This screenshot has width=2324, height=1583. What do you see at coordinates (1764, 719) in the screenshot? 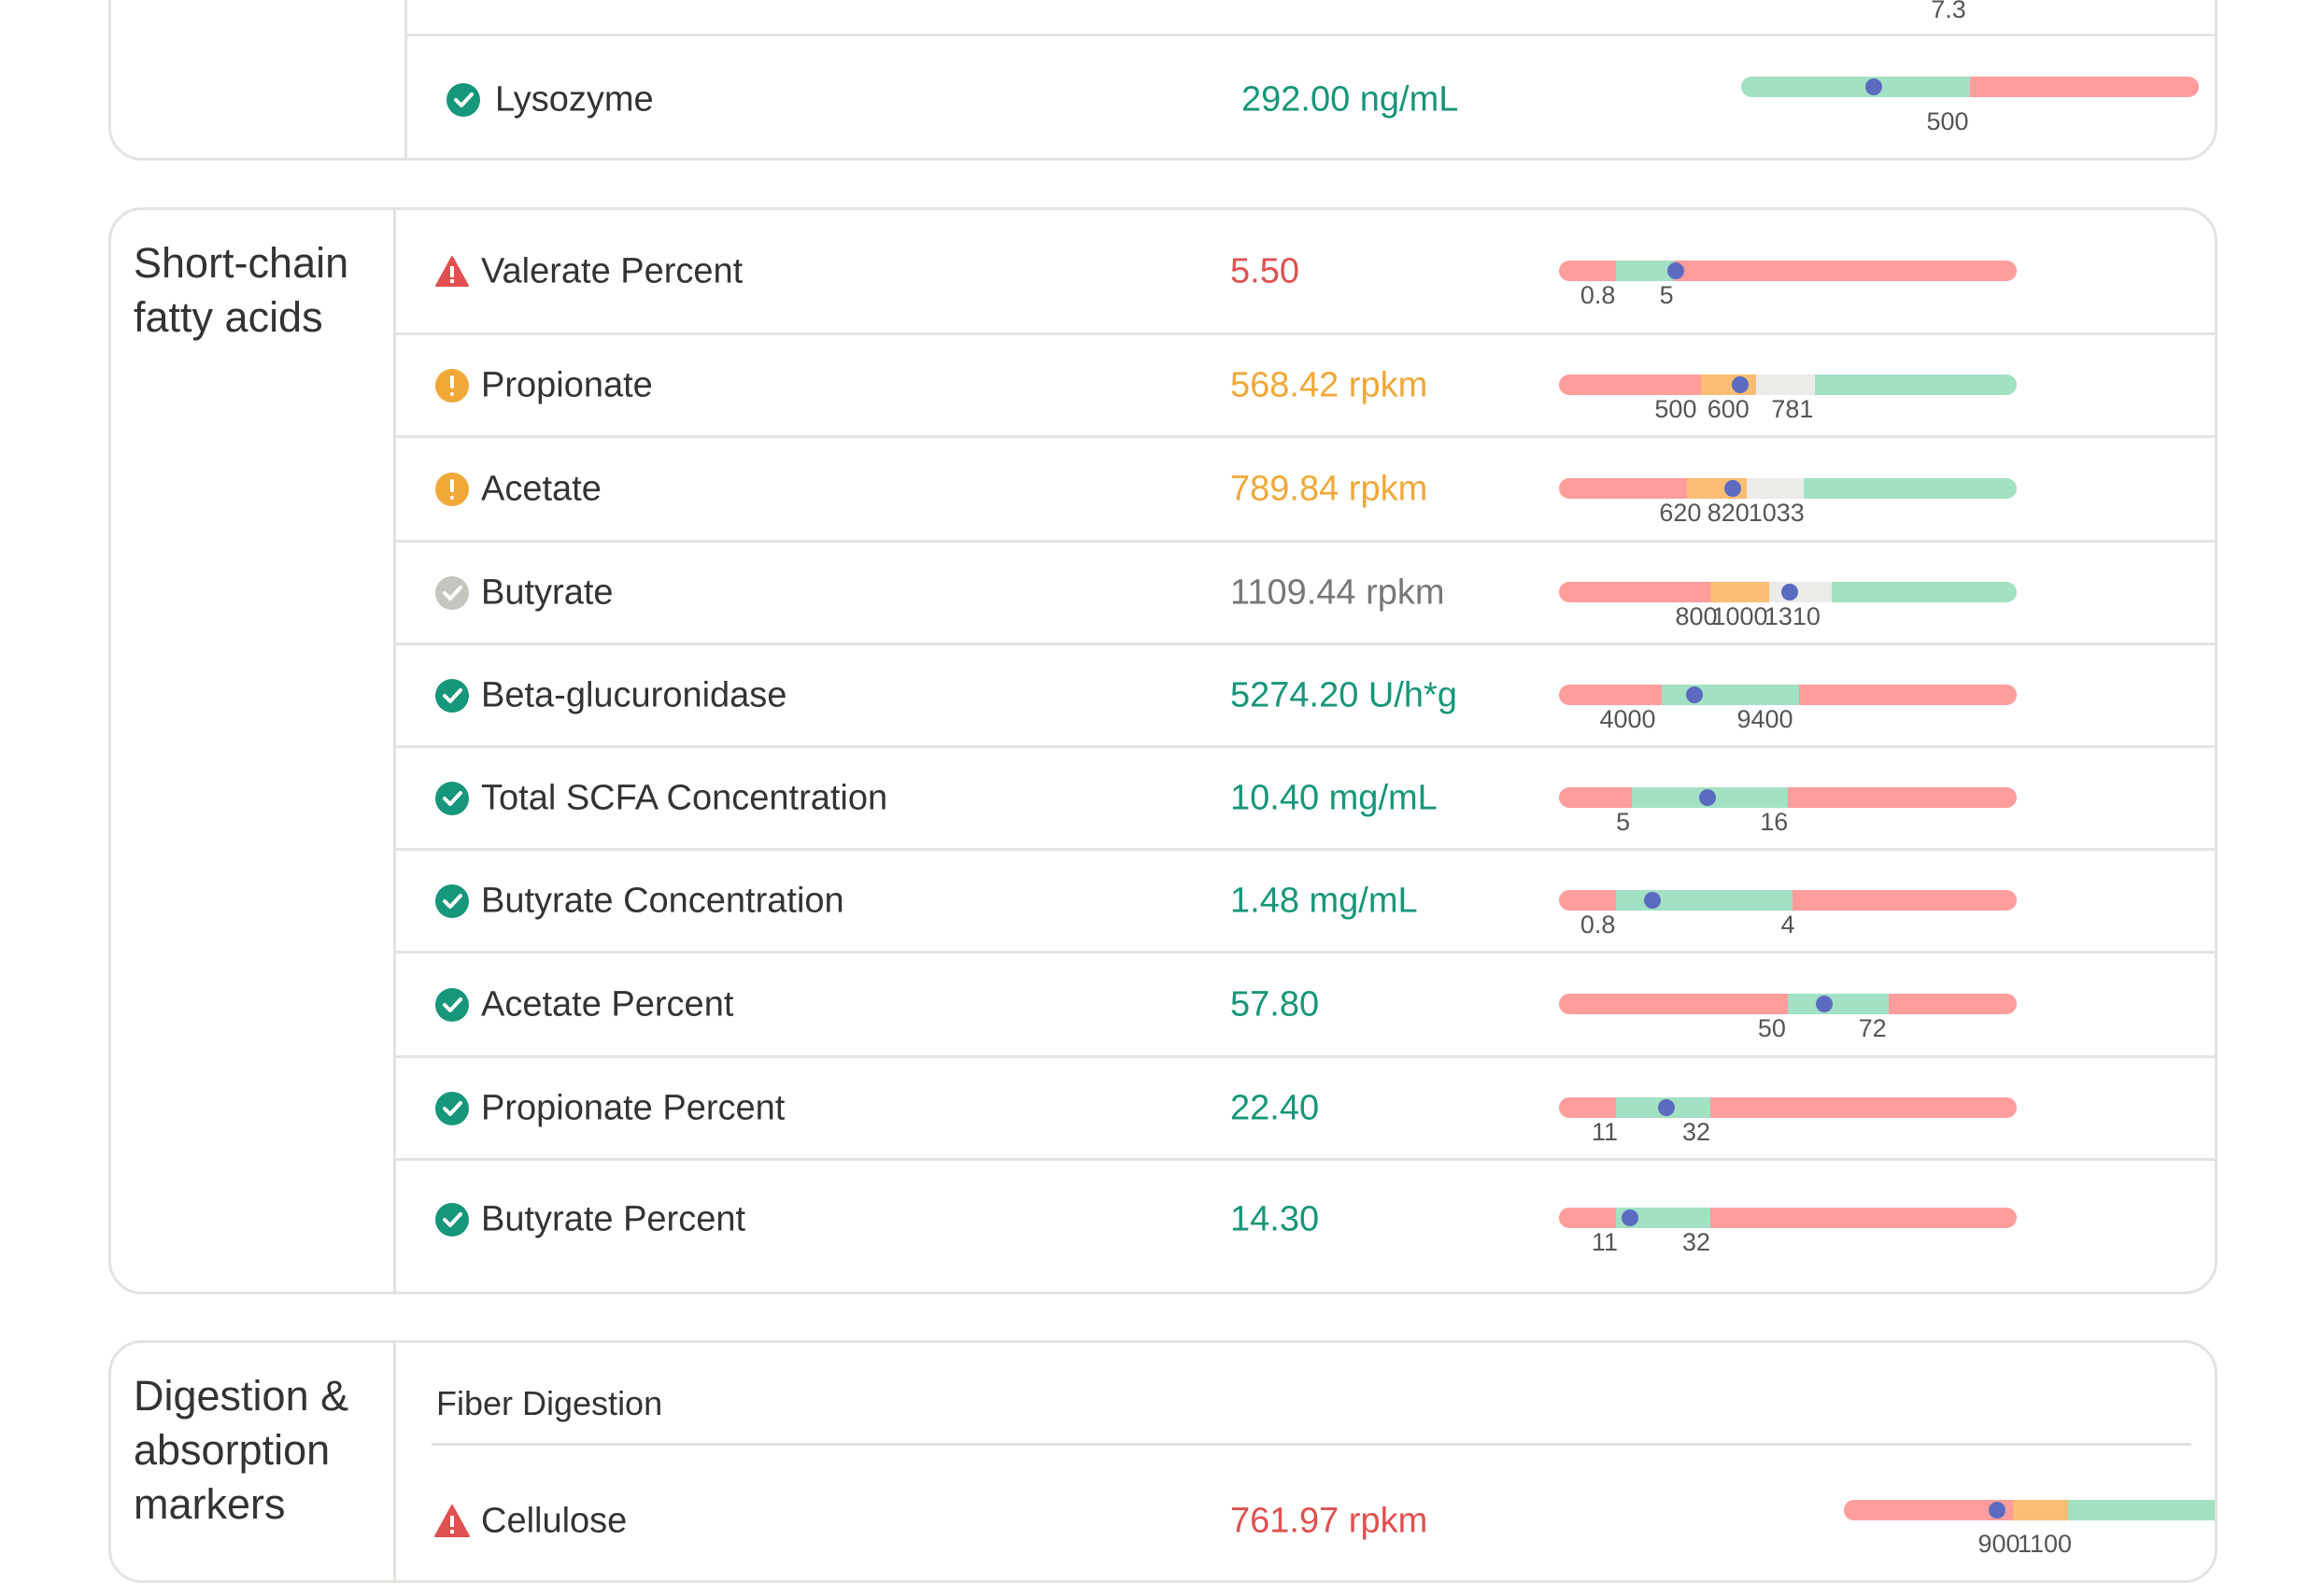
I see `range-tick-label: 9400` at bounding box center [1764, 719].